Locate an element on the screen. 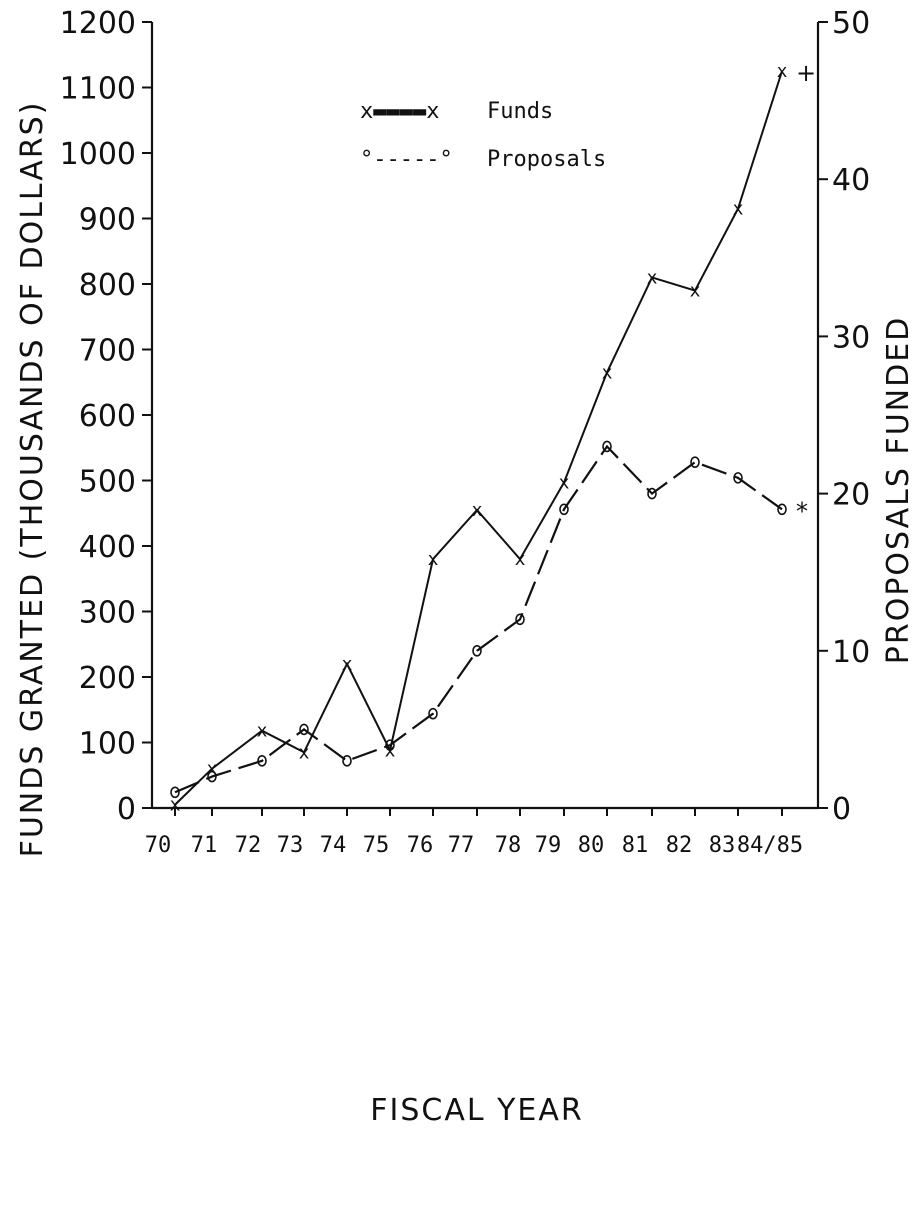 The image size is (917, 1212). legend: x▬▬▬▬x Funds °-----° Proposals is located at coordinates (483, 135).